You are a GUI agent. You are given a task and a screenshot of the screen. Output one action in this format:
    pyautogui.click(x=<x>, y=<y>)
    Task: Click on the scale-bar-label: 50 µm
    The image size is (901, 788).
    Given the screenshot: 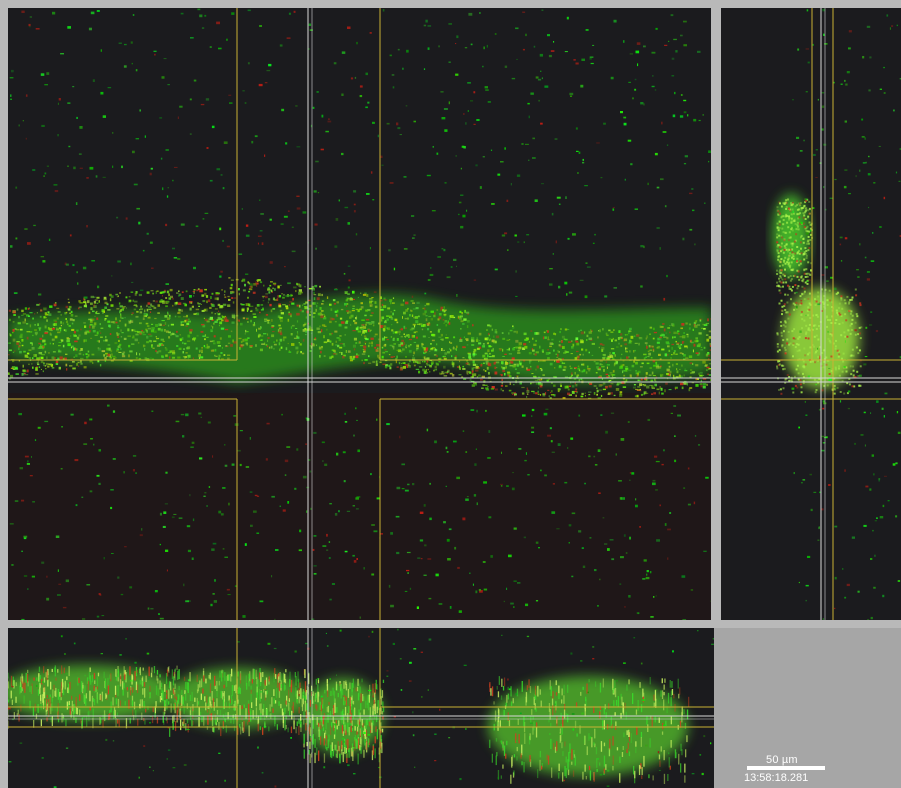 What is the action you would take?
    pyautogui.click(x=782, y=760)
    